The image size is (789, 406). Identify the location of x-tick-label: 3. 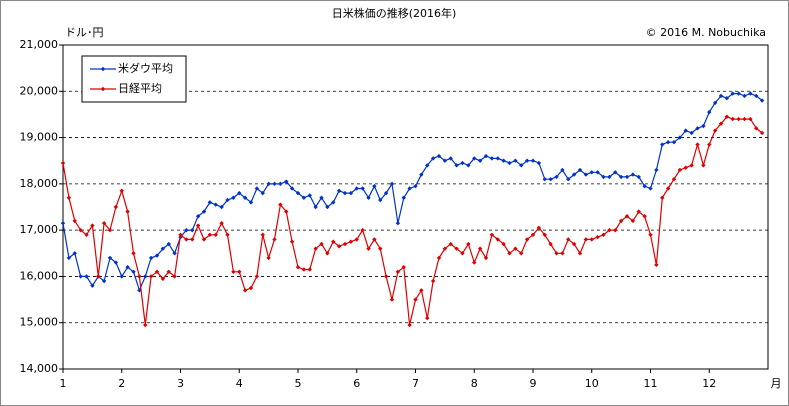
(180, 383).